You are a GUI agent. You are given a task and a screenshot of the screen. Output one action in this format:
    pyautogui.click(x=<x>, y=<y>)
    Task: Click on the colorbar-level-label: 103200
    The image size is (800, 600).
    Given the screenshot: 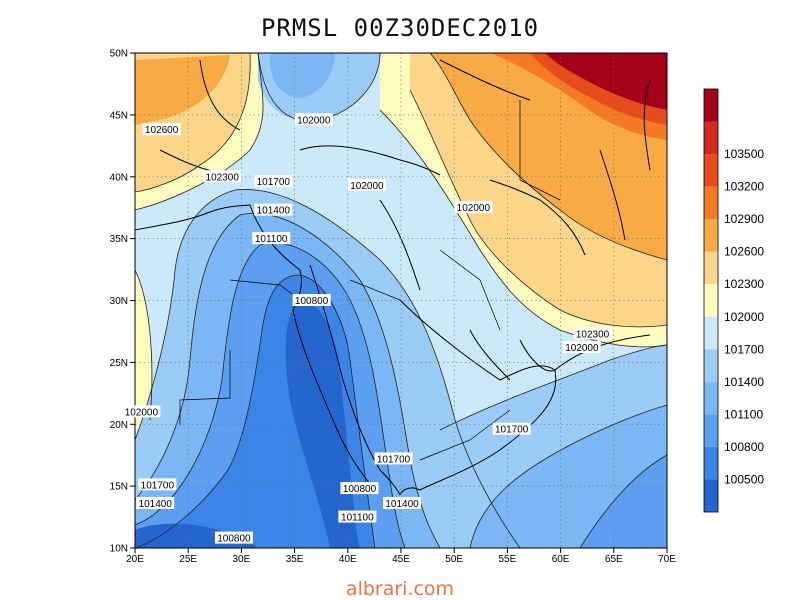 What is the action you would take?
    pyautogui.click(x=744, y=187)
    